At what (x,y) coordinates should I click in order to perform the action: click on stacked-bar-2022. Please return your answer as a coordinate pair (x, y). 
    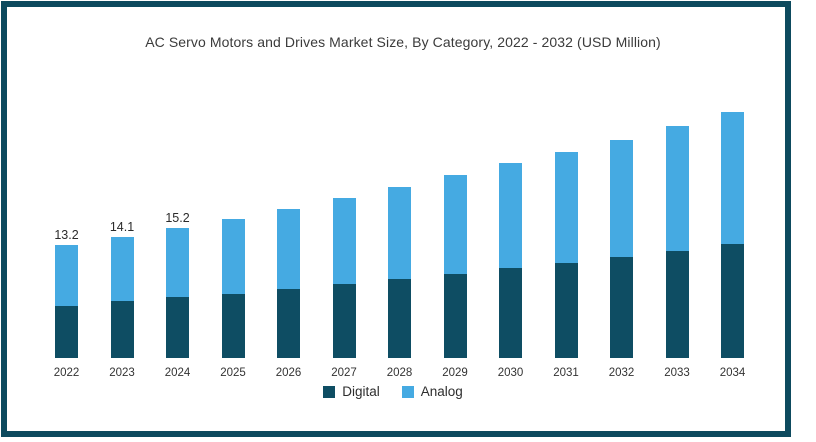
    Looking at the image, I should click on (66, 301).